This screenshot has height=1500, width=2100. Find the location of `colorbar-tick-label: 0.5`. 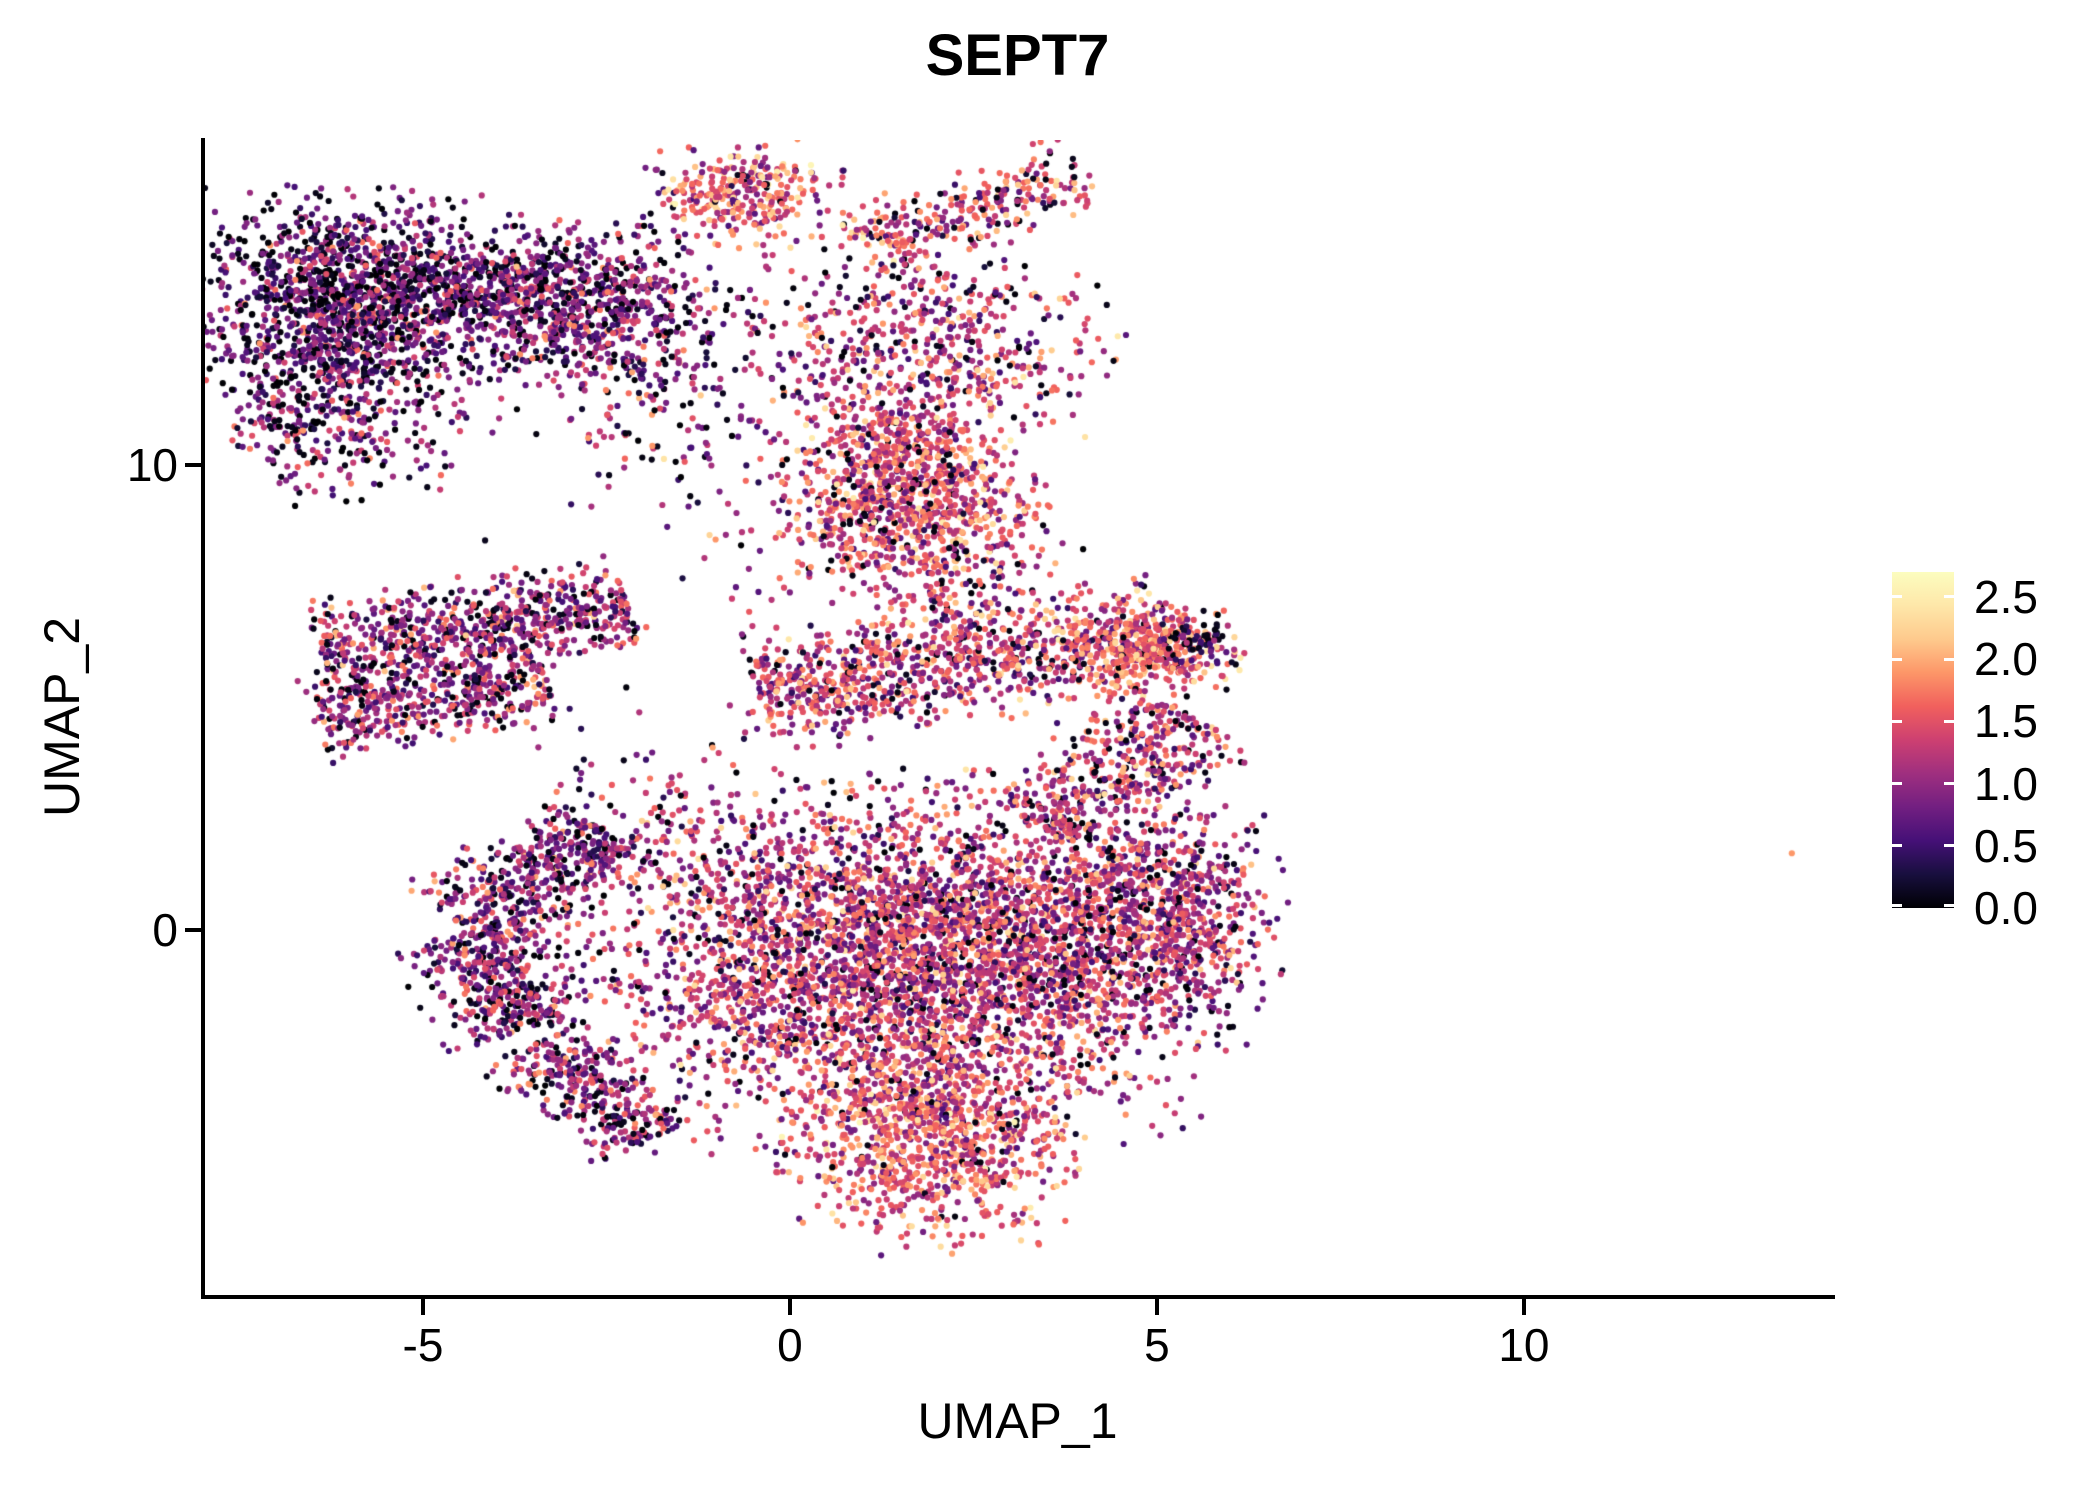

colorbar-tick-label: 0.5 is located at coordinates (2006, 845).